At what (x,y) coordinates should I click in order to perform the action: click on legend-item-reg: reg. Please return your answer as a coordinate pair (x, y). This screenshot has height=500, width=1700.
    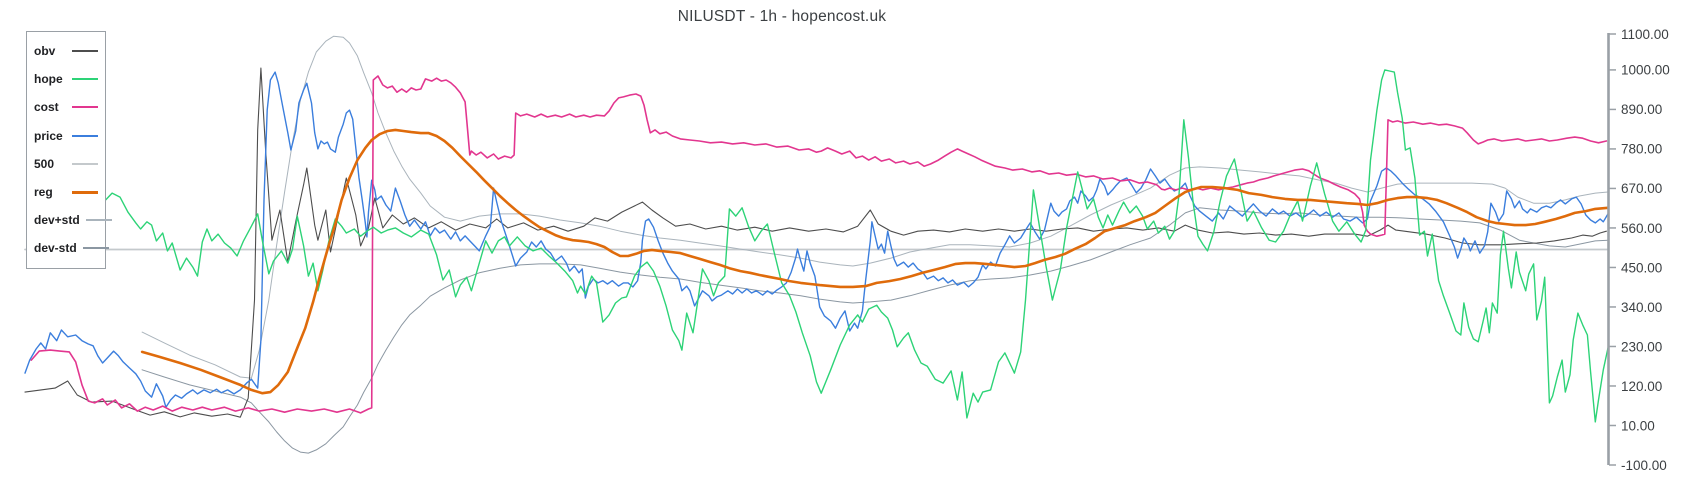
    Looking at the image, I should click on (66, 192).